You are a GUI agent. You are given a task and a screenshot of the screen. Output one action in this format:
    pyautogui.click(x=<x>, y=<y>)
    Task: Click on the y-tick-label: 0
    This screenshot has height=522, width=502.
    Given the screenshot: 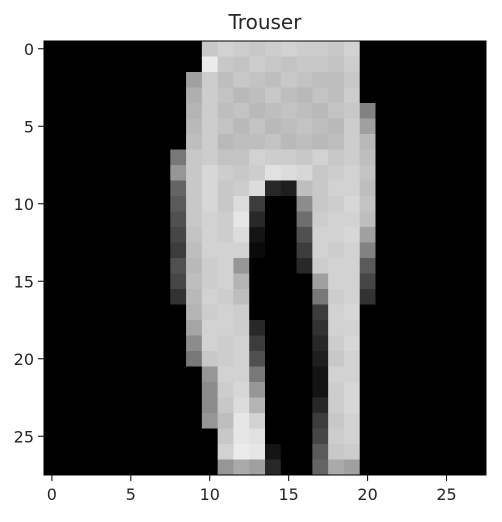 What is the action you would take?
    pyautogui.click(x=29, y=49)
    